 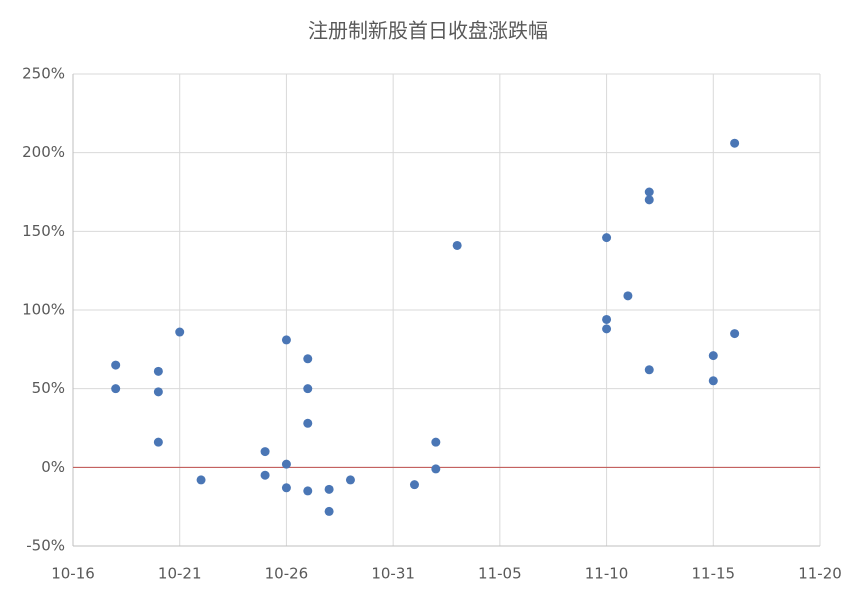 What do you see at coordinates (713, 574) in the screenshot?
I see `x-tick-label: 11-15` at bounding box center [713, 574].